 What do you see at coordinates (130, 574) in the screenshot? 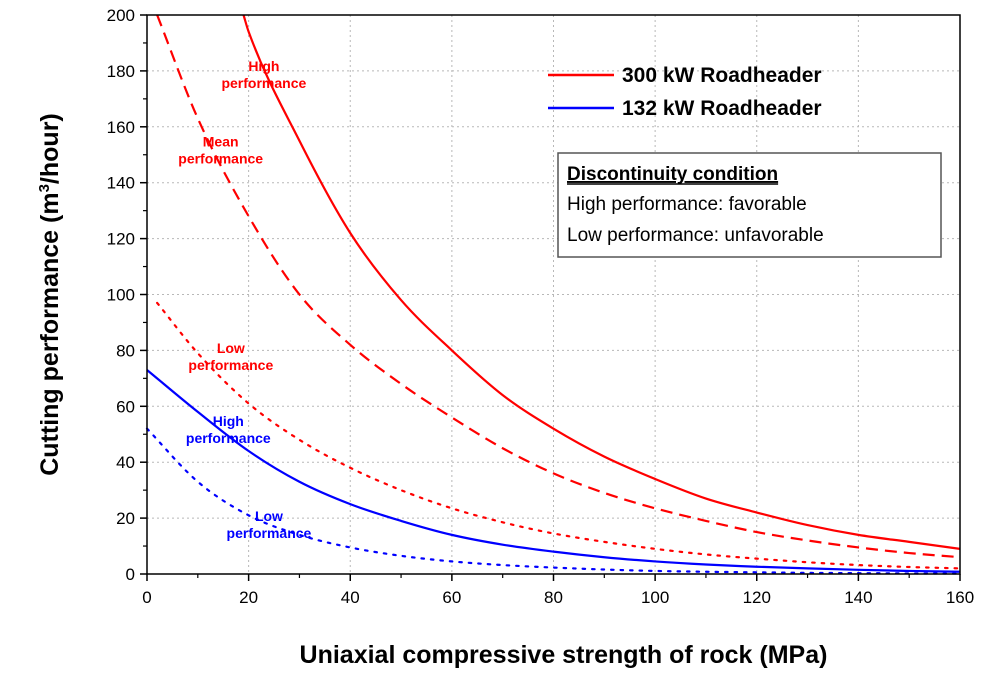
I see `y-tick-label: 0` at bounding box center [130, 574].